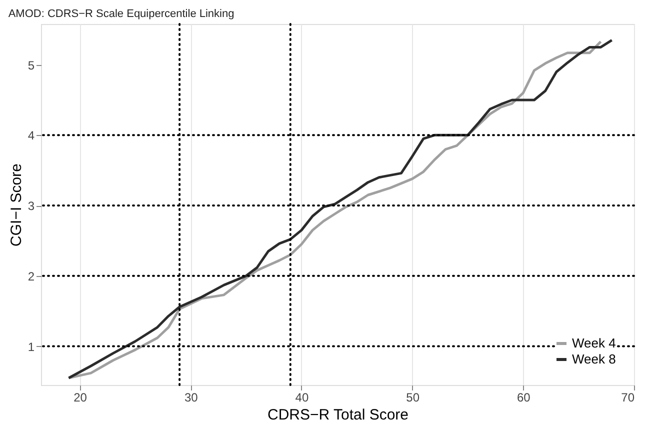 Image resolution: width=645 pixels, height=428 pixels. Describe the element at coordinates (338, 415) in the screenshot. I see `x-axis-title: CDRS−R Total Score` at that location.